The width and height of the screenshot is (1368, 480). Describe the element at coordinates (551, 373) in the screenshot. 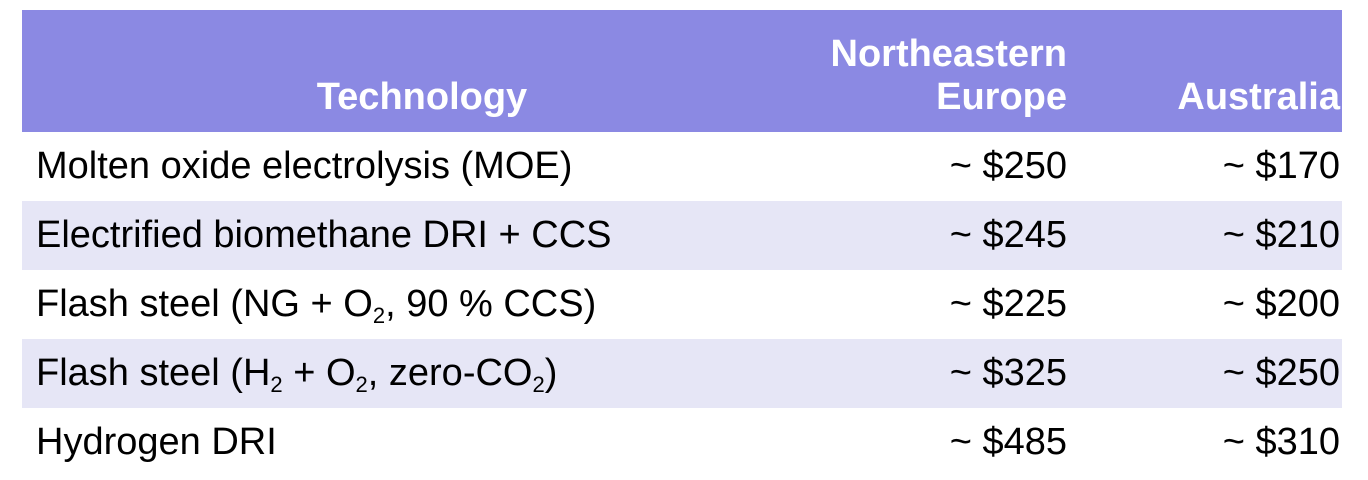

I see `technology-text: )` at that location.